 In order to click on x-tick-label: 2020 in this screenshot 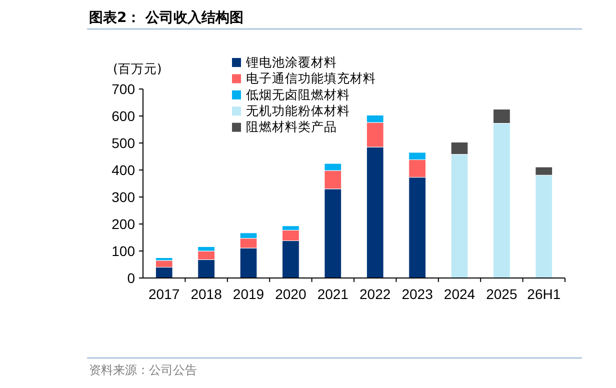, I will do `click(290, 294)`.